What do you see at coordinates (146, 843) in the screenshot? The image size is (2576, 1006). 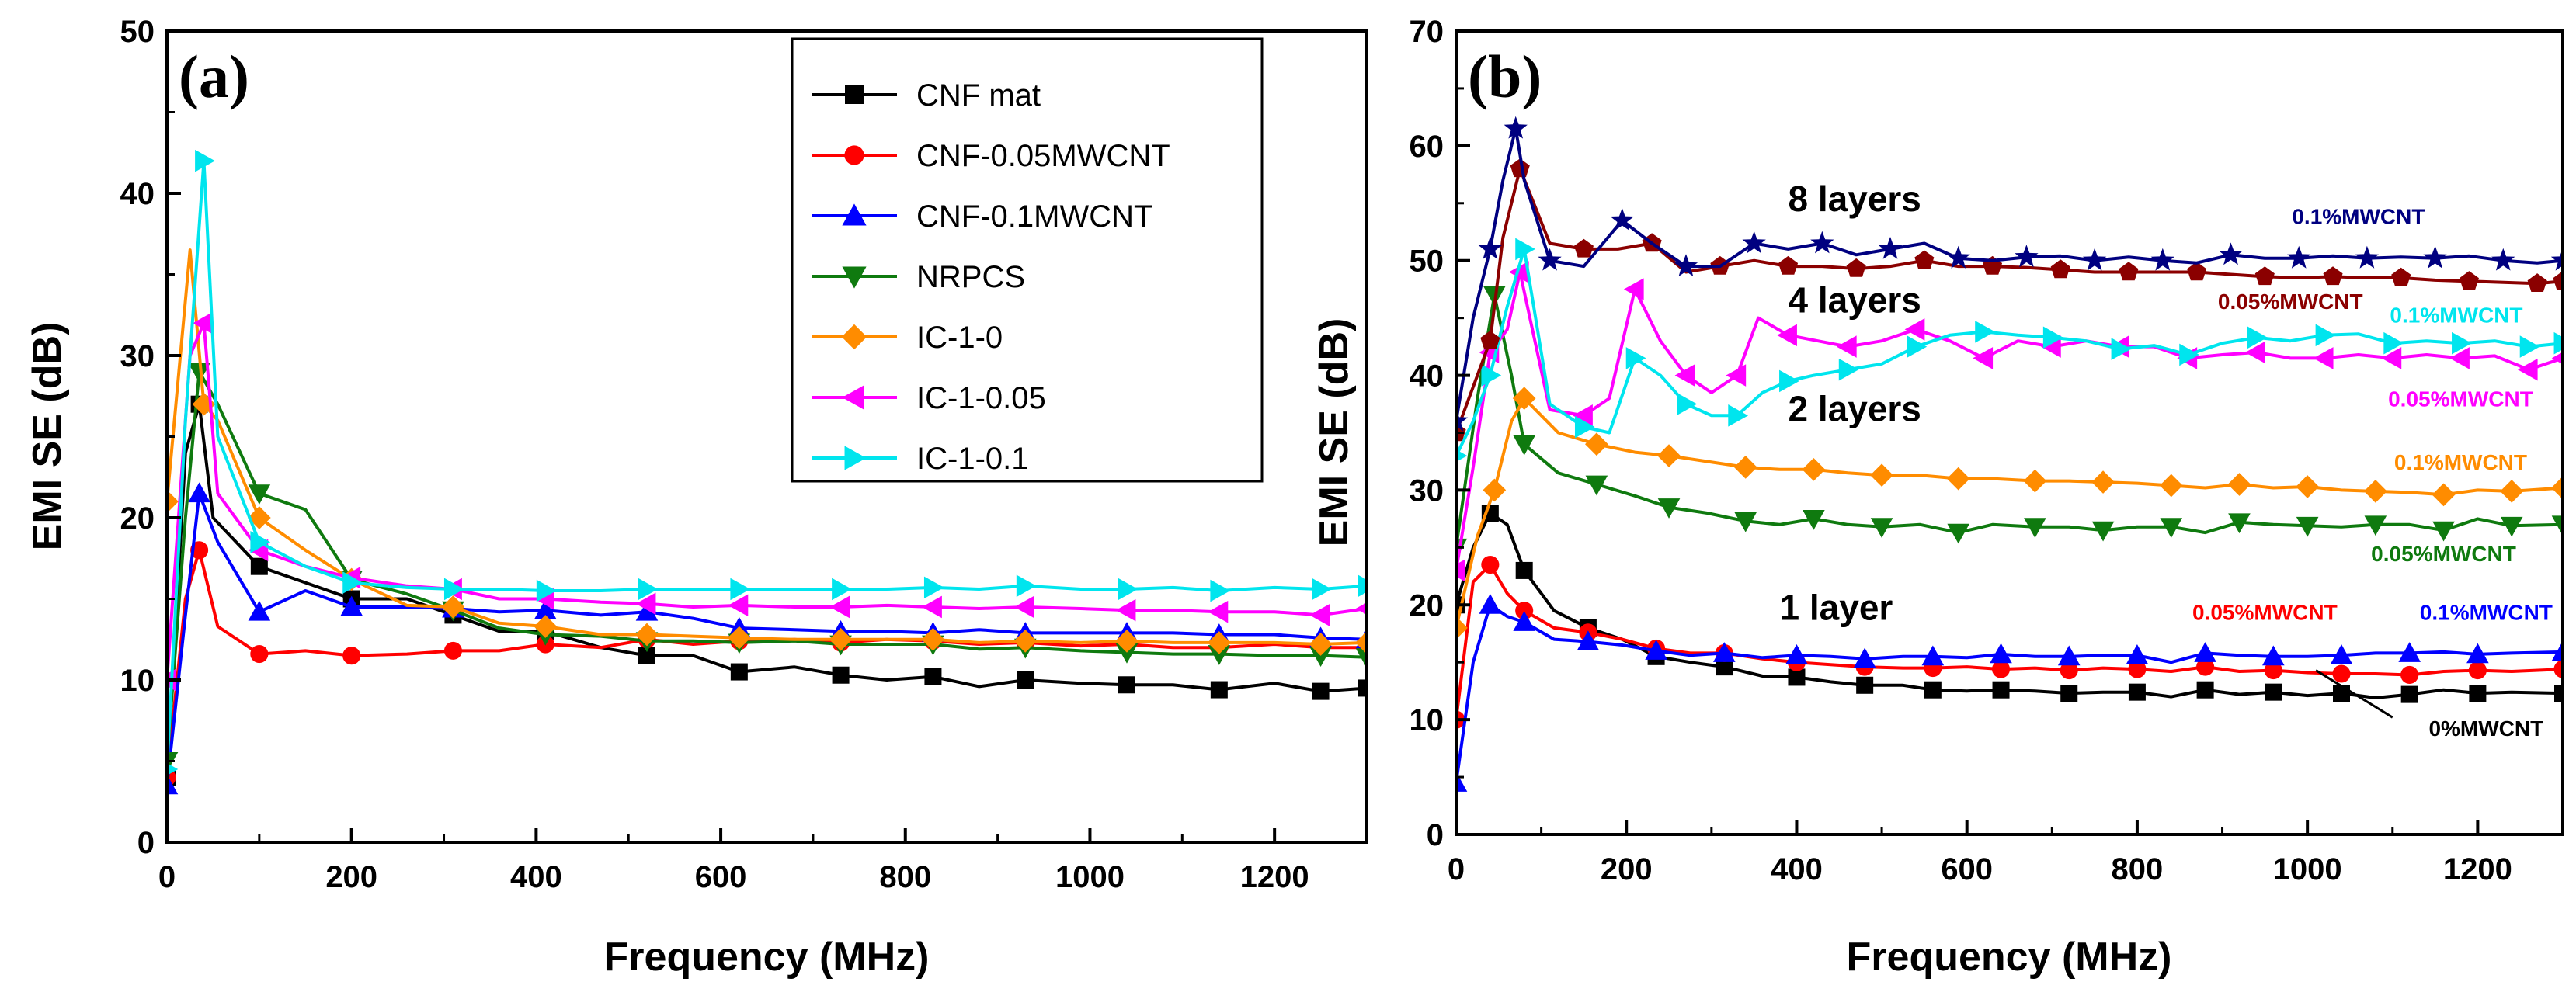 I see `y-tick-label: 0` at bounding box center [146, 843].